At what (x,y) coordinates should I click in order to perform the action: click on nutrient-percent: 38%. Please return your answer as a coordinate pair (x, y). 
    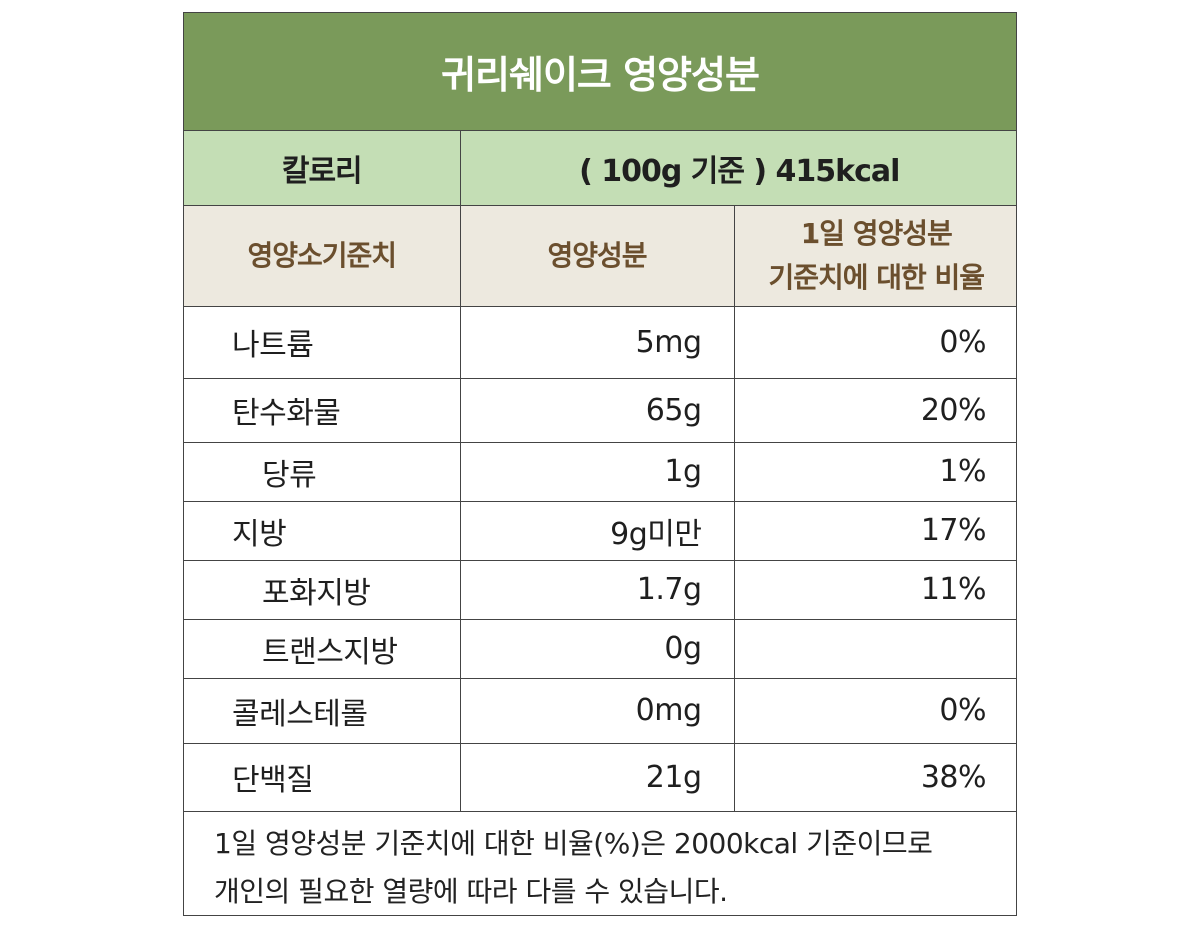
    Looking at the image, I should click on (874, 777).